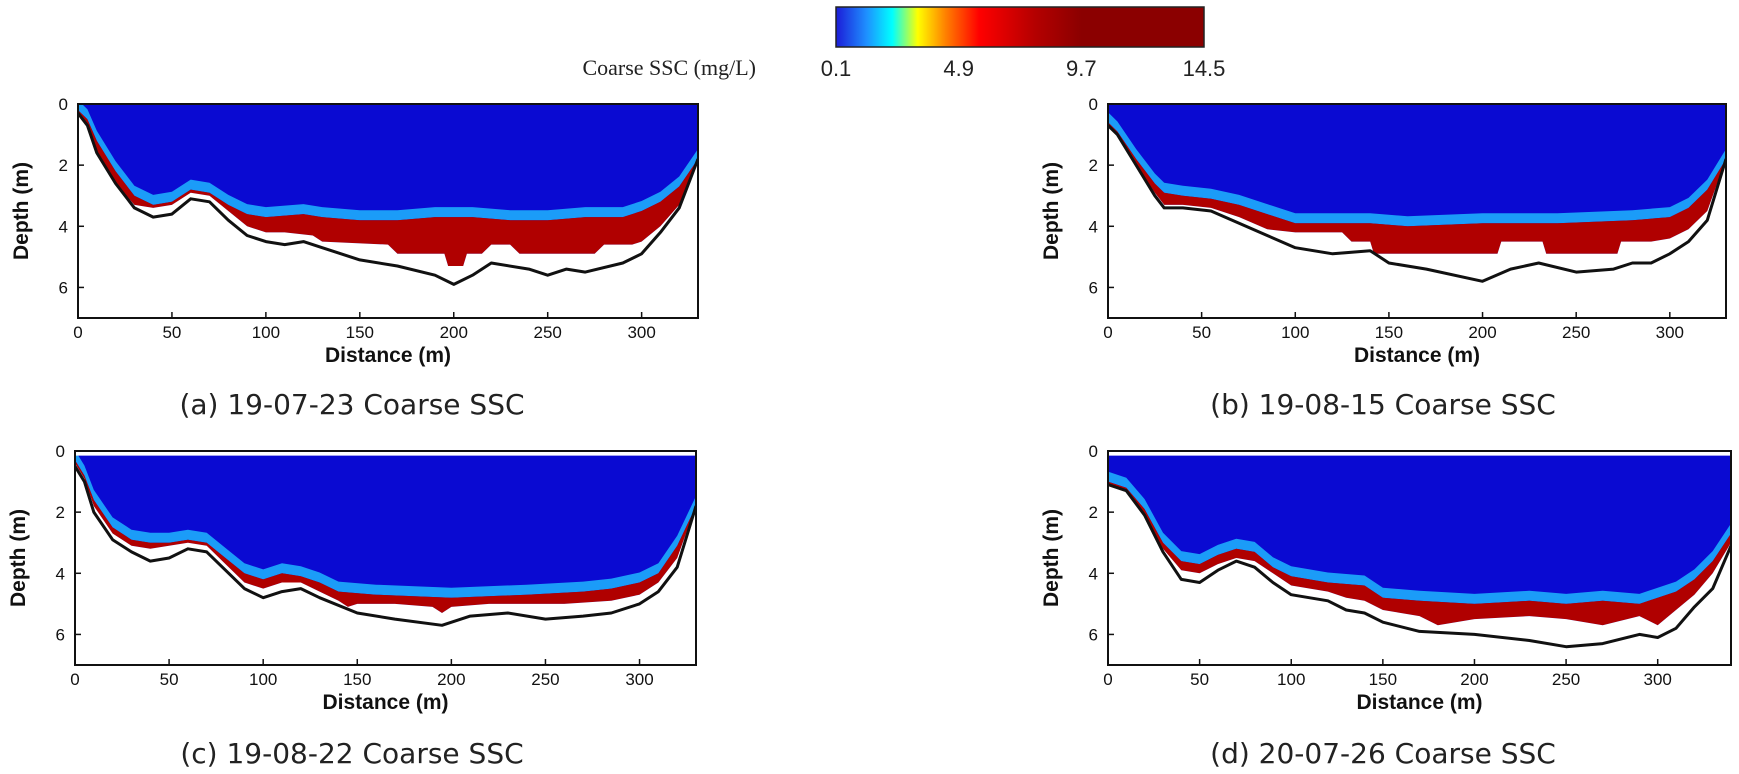 The width and height of the screenshot is (1739, 774). Describe the element at coordinates (836, 68) in the screenshot. I see `colorbar-tick-label: 0.1` at that location.